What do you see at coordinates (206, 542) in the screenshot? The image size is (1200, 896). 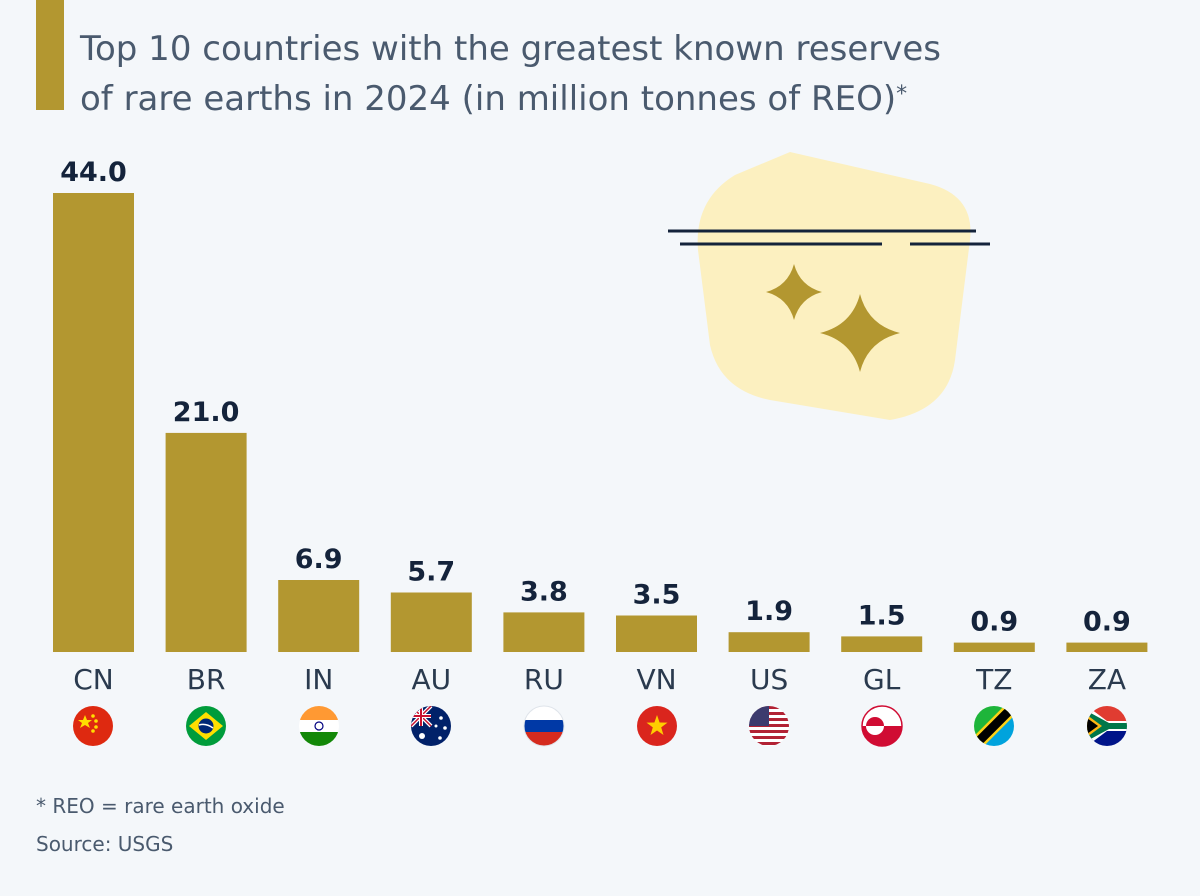 I see `bar-br` at bounding box center [206, 542].